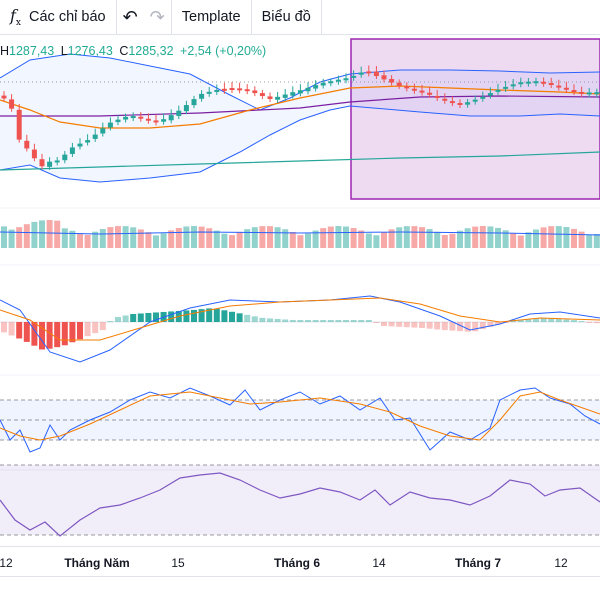 The image size is (600, 600). I want to click on rsi-band, so click(300, 500).